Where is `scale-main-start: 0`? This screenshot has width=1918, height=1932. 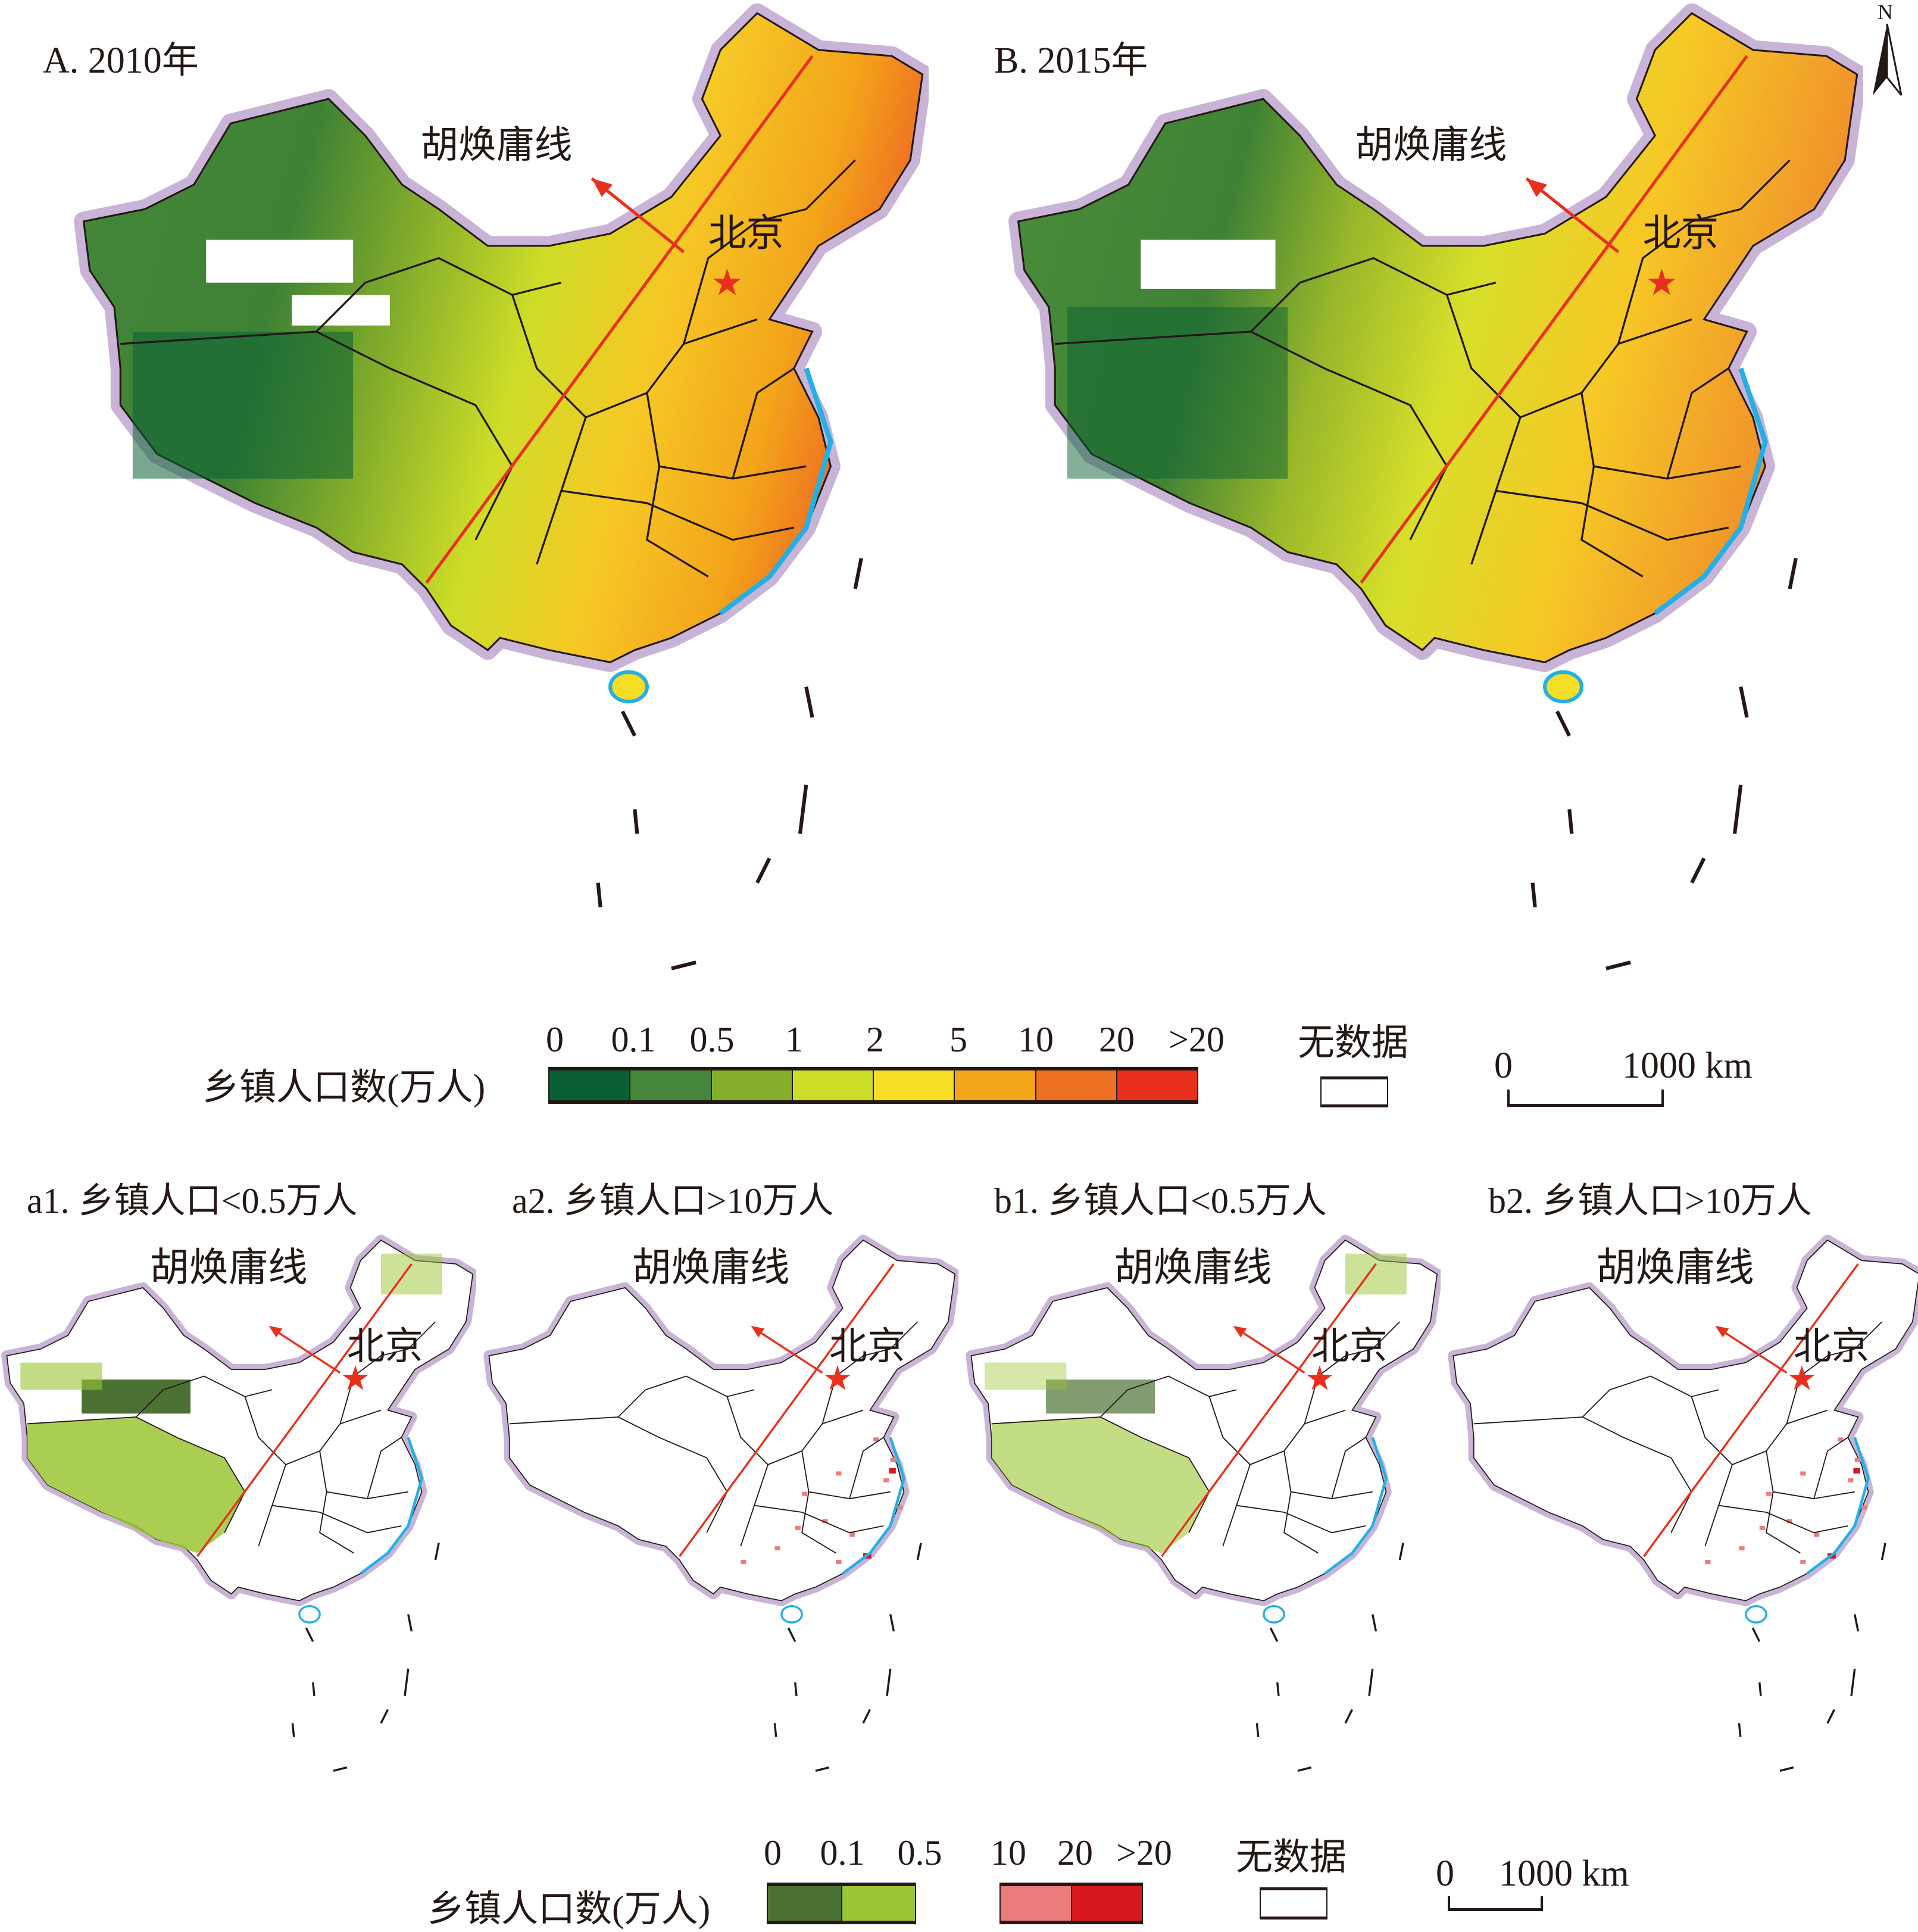 scale-main-start: 0 is located at coordinates (1503, 1065).